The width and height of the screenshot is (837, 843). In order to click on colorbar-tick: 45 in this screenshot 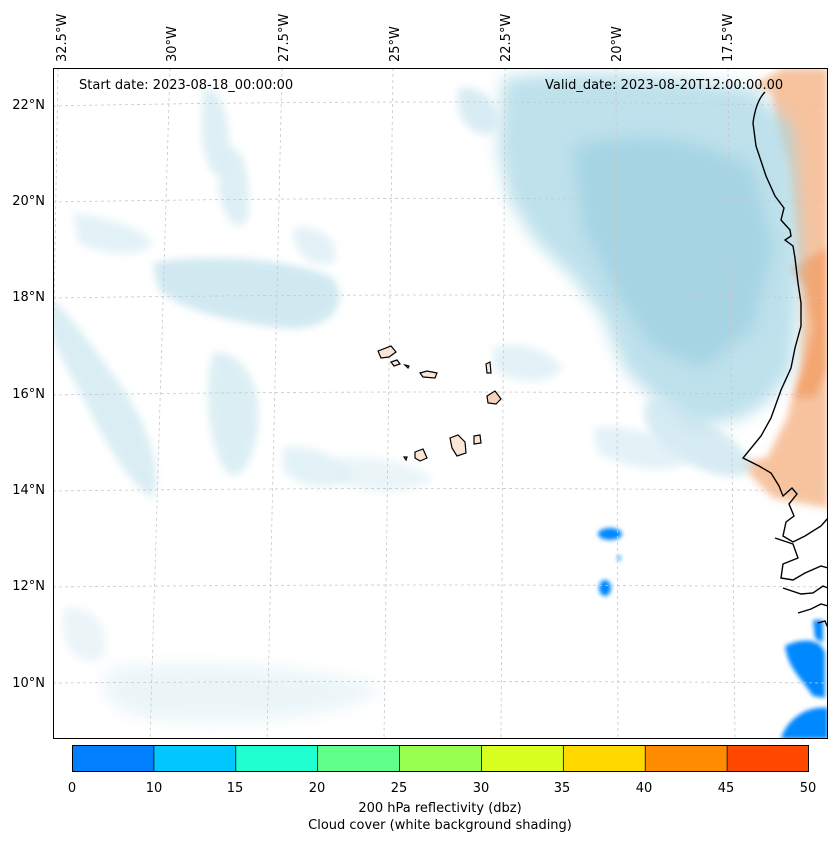, I will do `click(726, 788)`.